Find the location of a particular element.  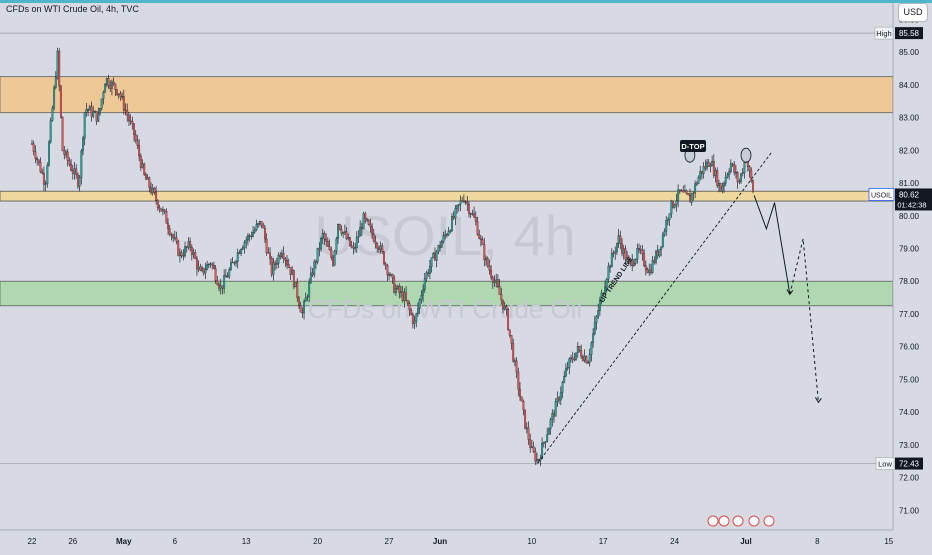

price-tick: 83.00 is located at coordinates (909, 118).